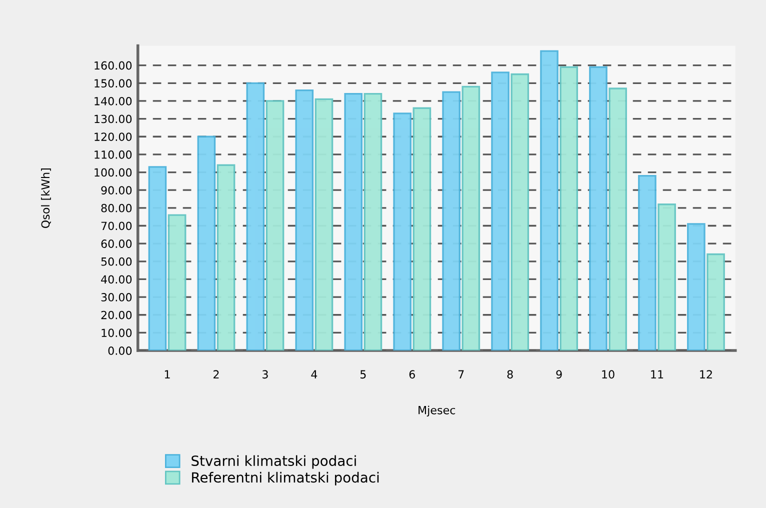 The height and width of the screenshot is (508, 766). Describe the element at coordinates (116, 226) in the screenshot. I see `y-tick-label: 70.00` at that location.